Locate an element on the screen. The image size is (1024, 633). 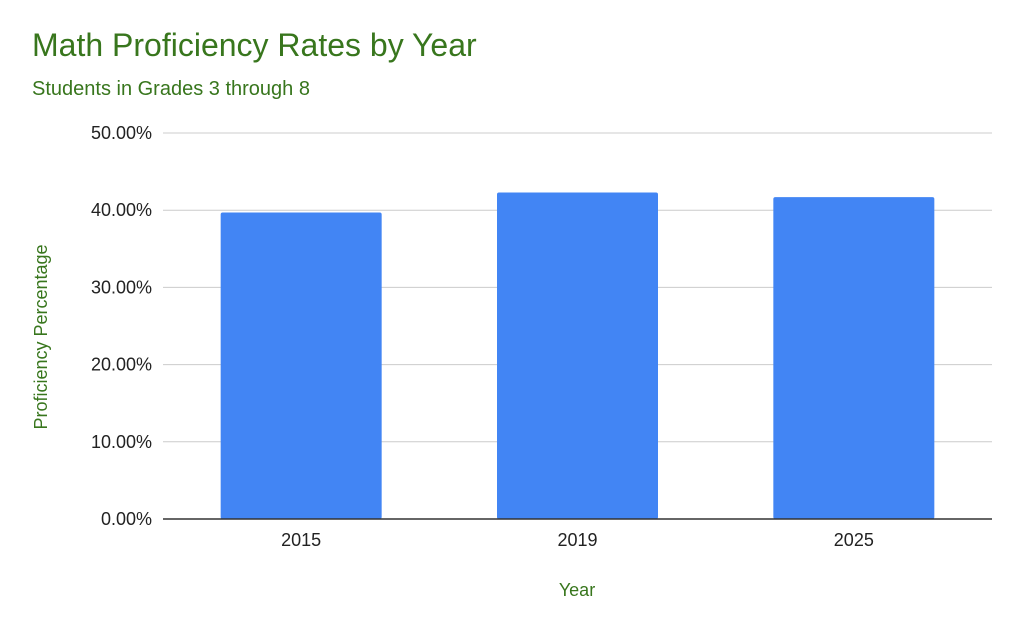
x-tick-label: 2015 is located at coordinates (301, 540).